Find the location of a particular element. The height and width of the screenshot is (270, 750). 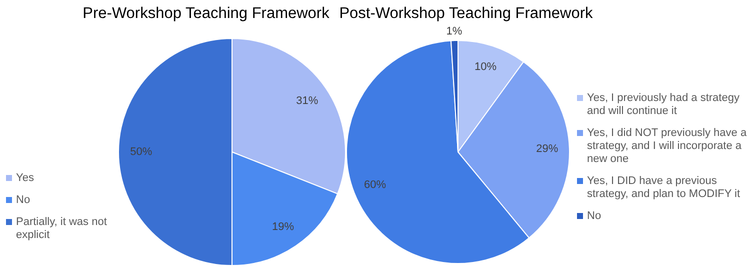

legend-label: Yes, I did NOT previously have a strategy, and I will incorporate a new one is located at coordinates (667, 146).